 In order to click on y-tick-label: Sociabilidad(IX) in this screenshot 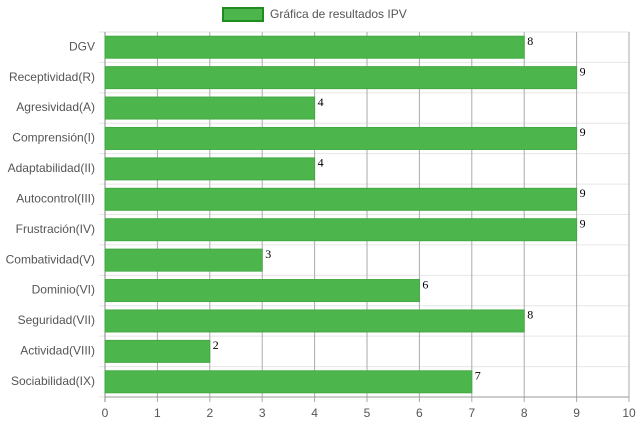, I will do `click(53, 381)`.